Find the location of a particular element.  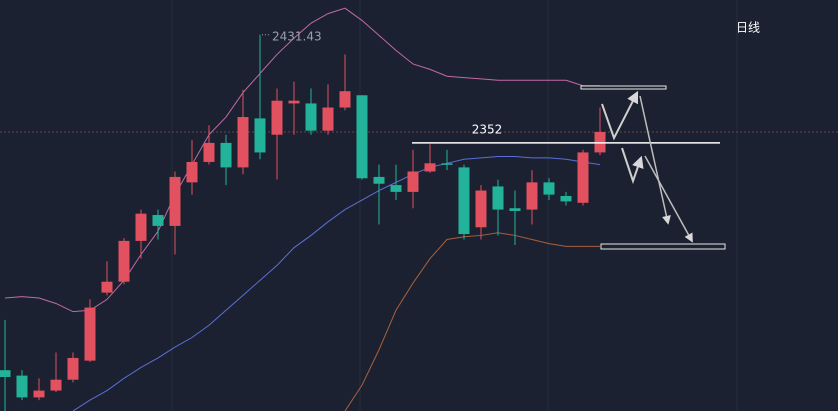

resistance-box is located at coordinates (623, 87).